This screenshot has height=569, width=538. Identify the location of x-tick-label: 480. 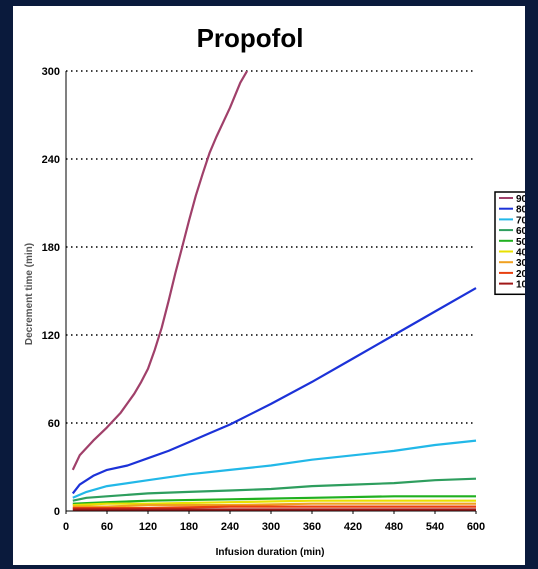
(394, 527).